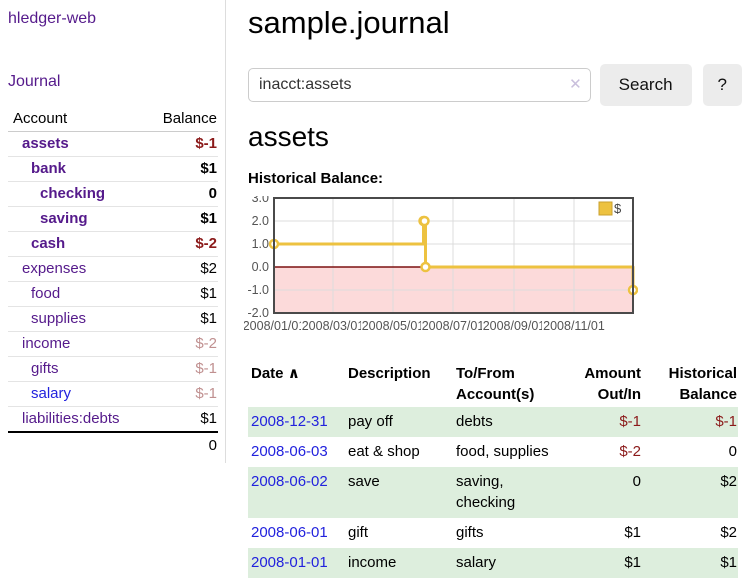 This screenshot has height=582, width=742. I want to click on accounts-cell: salary, so click(476, 562).